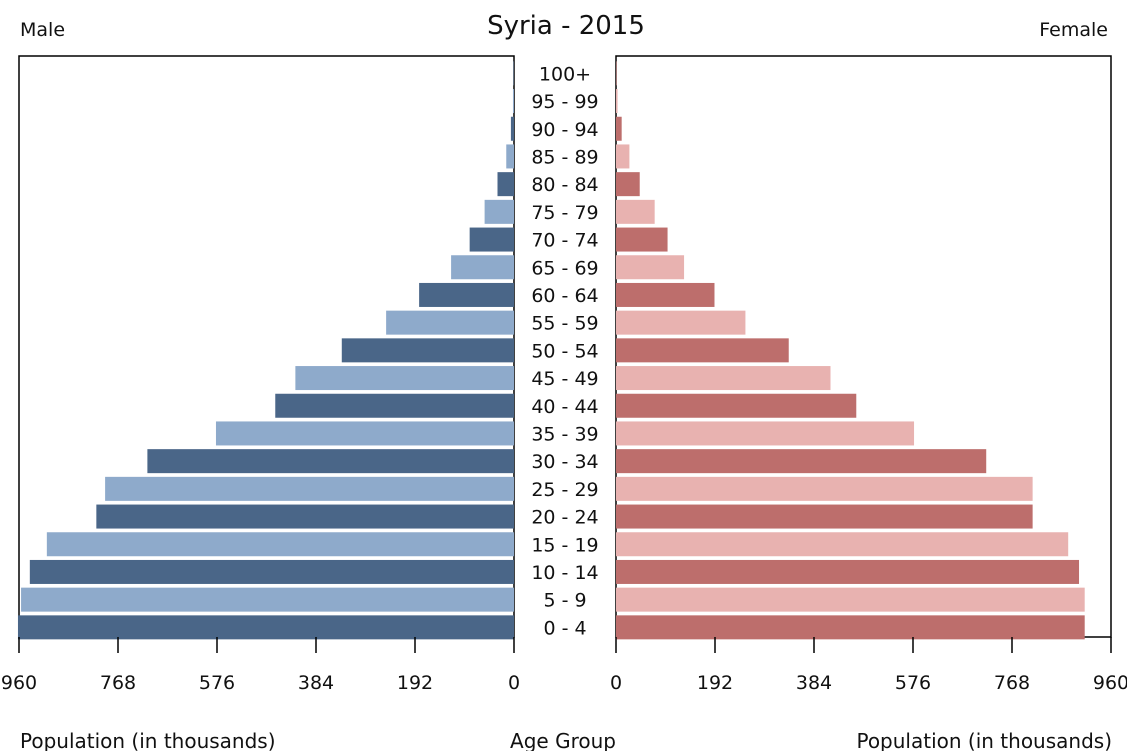 The image size is (1127, 751). I want to click on age-group-label: 75 - 79, so click(564, 213).